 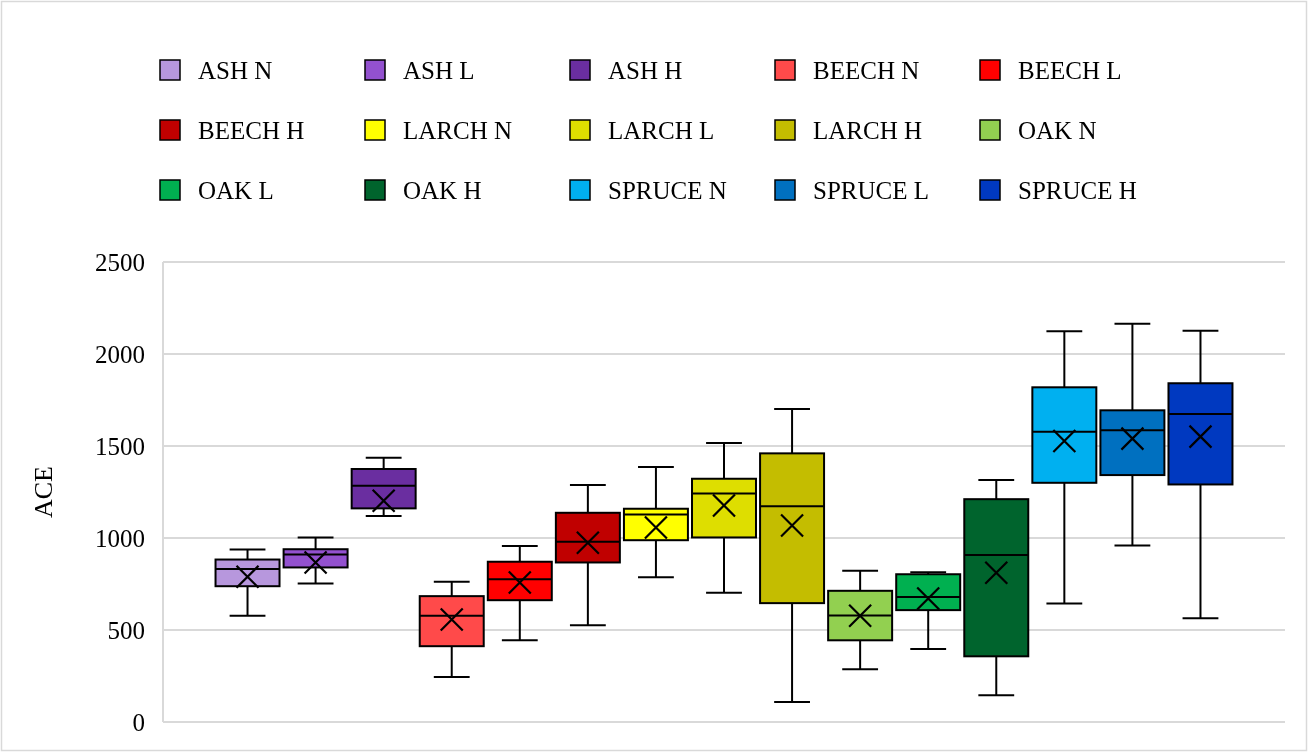 I want to click on y-tick-label: 2000, so click(x=120, y=354).